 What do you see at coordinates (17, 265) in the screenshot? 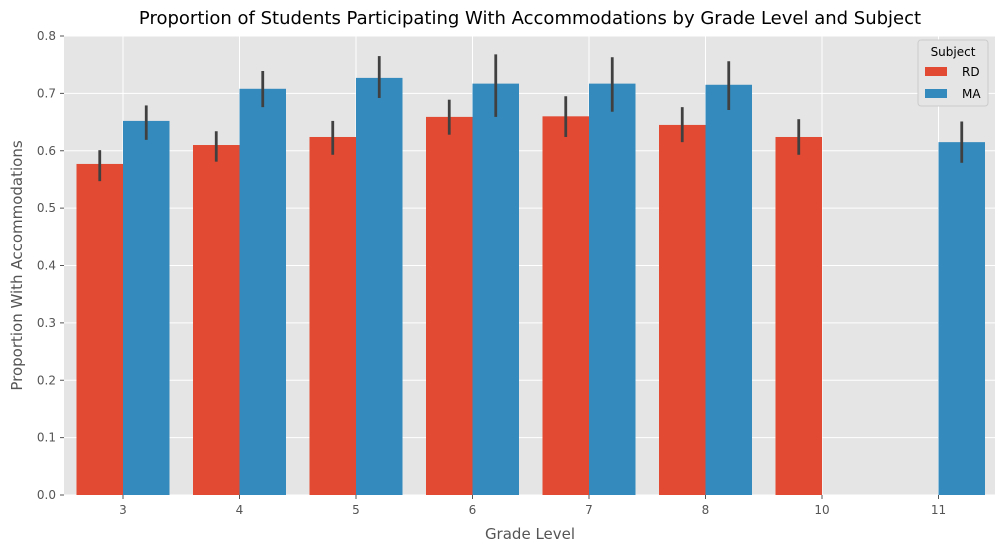
I see `y-axis-label: Proportion With Accommodations` at bounding box center [17, 265].